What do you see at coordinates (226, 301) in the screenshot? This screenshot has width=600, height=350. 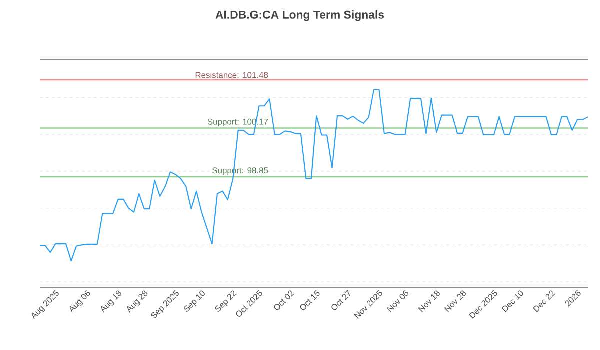 I see `x-tick-label: Sep 22` at bounding box center [226, 301].